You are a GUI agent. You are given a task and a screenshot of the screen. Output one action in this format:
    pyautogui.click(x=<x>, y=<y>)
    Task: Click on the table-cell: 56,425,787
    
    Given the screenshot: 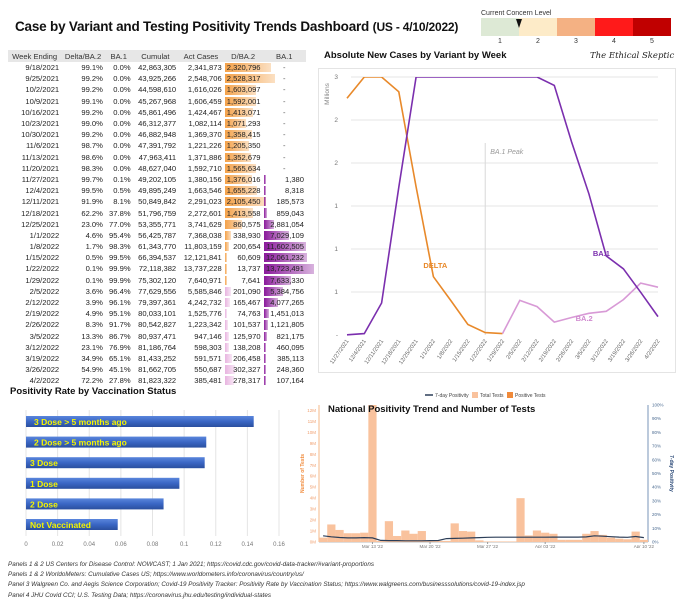 What is the action you would take?
    pyautogui.click(x=157, y=235)
    